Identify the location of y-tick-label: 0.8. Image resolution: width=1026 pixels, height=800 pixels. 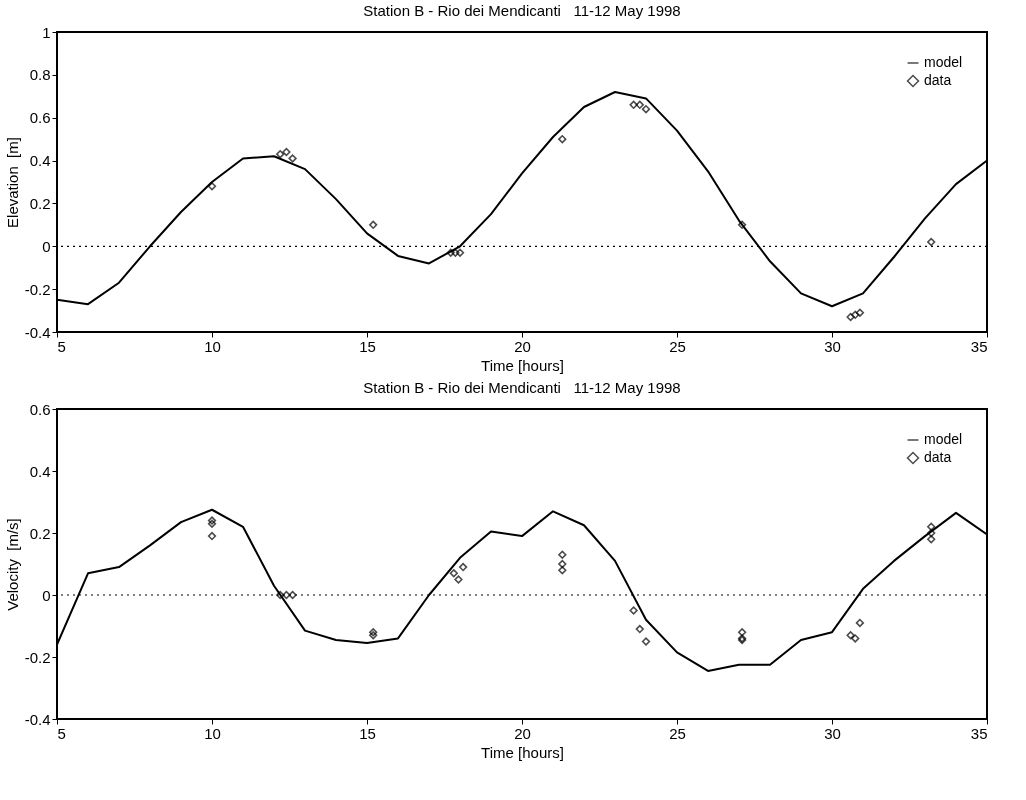
(40, 75).